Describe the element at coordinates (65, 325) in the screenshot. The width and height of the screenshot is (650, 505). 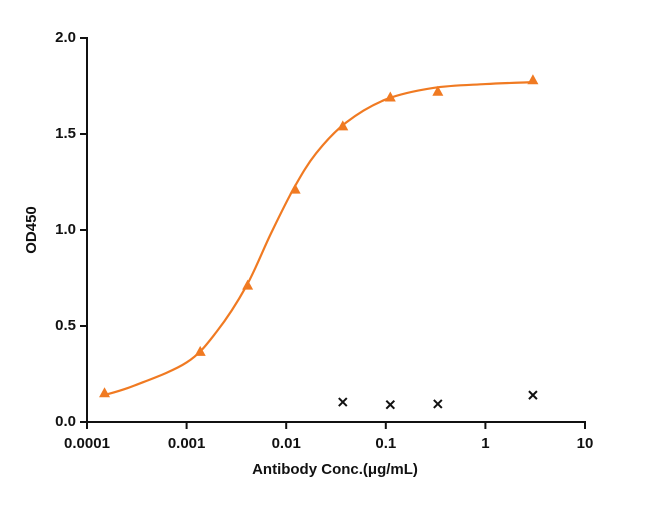
I see `y-tick-label: 0.5` at that location.